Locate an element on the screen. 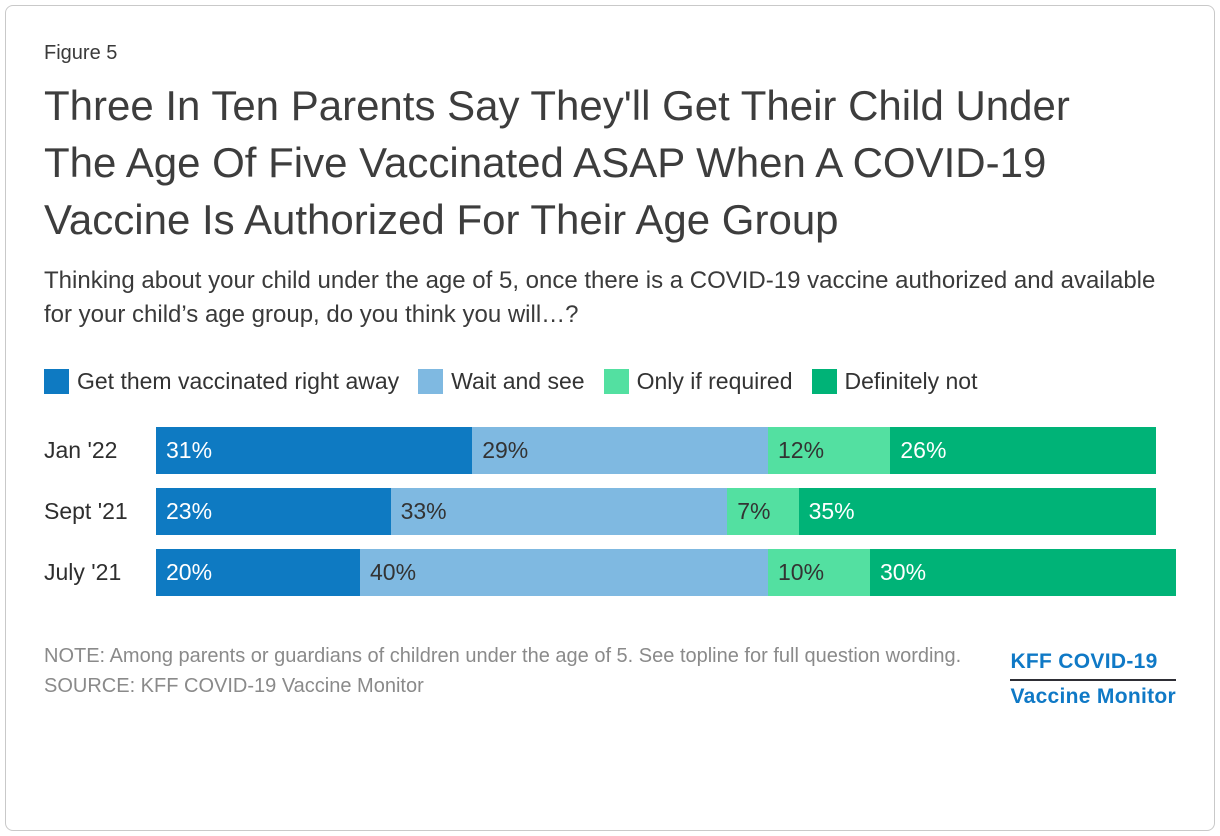  bar-row: July '21 20% 40% 10% 30% is located at coordinates (610, 573).